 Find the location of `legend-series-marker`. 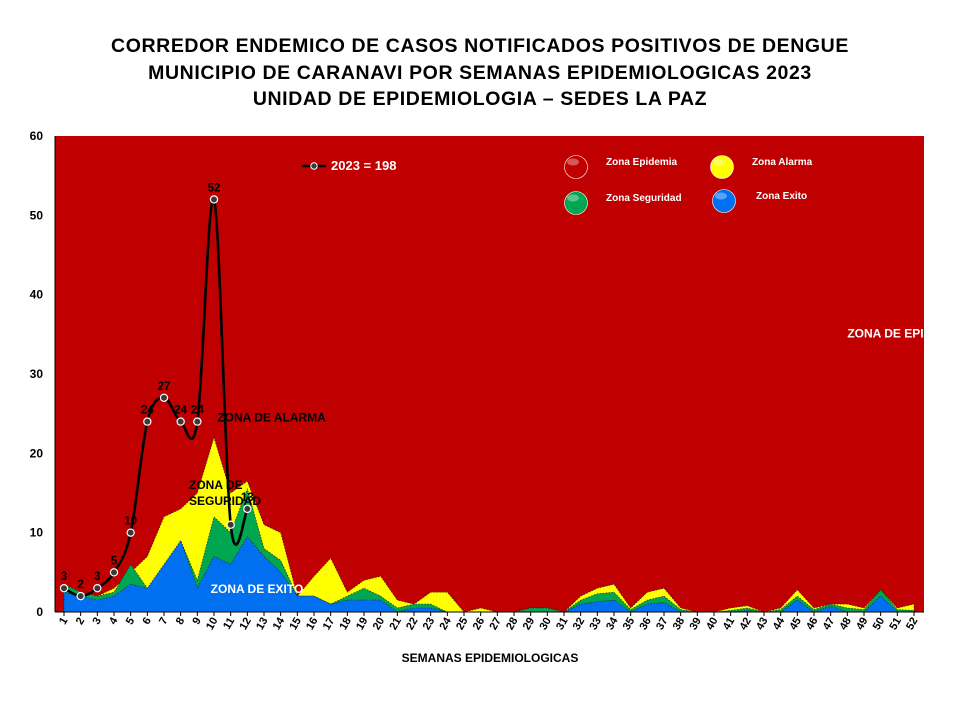

legend-series-marker is located at coordinates (314, 166).